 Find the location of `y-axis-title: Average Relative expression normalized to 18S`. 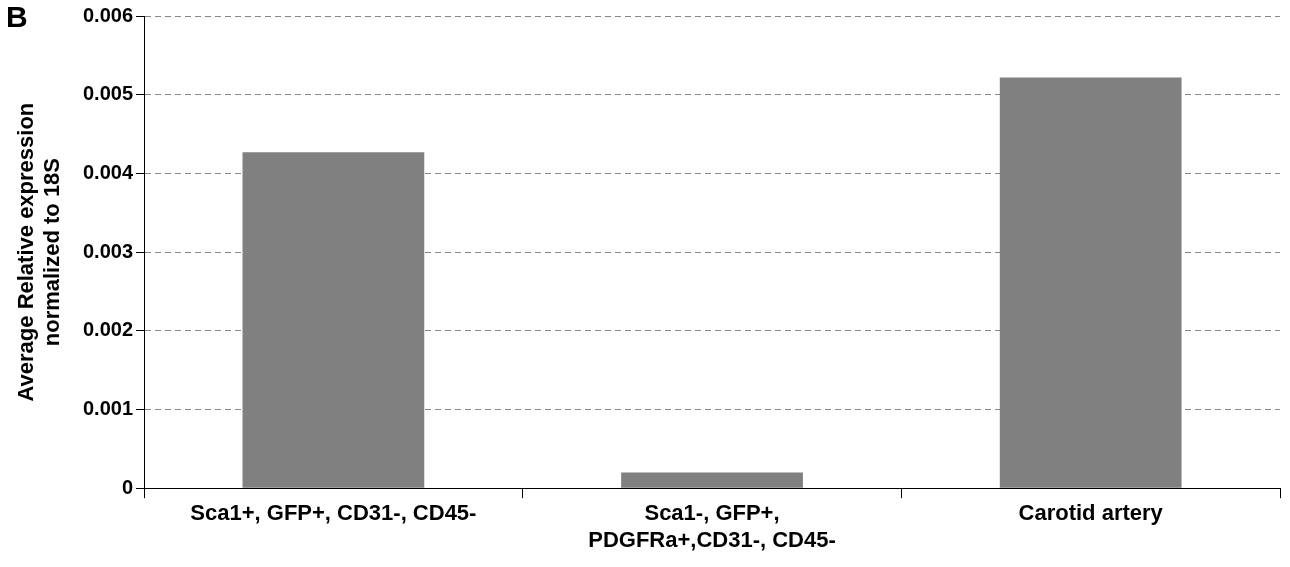

y-axis-title: Average Relative expression normalized to 18S is located at coordinates (39, 252).